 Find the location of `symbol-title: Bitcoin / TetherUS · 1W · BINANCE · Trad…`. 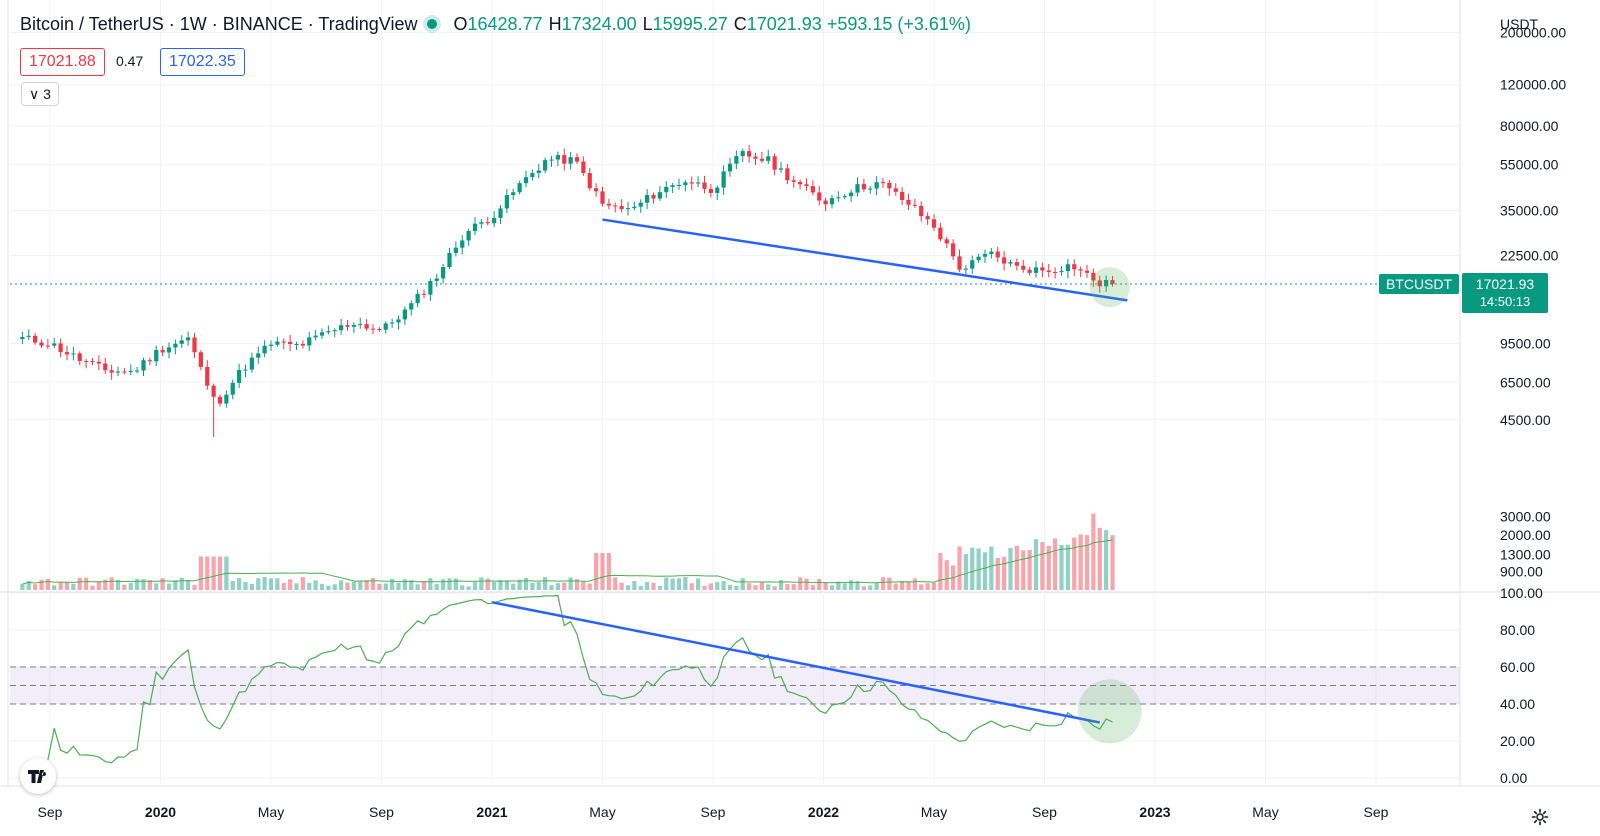

symbol-title: Bitcoin / TetherUS · 1W · BINANCE · Trad… is located at coordinates (219, 24).